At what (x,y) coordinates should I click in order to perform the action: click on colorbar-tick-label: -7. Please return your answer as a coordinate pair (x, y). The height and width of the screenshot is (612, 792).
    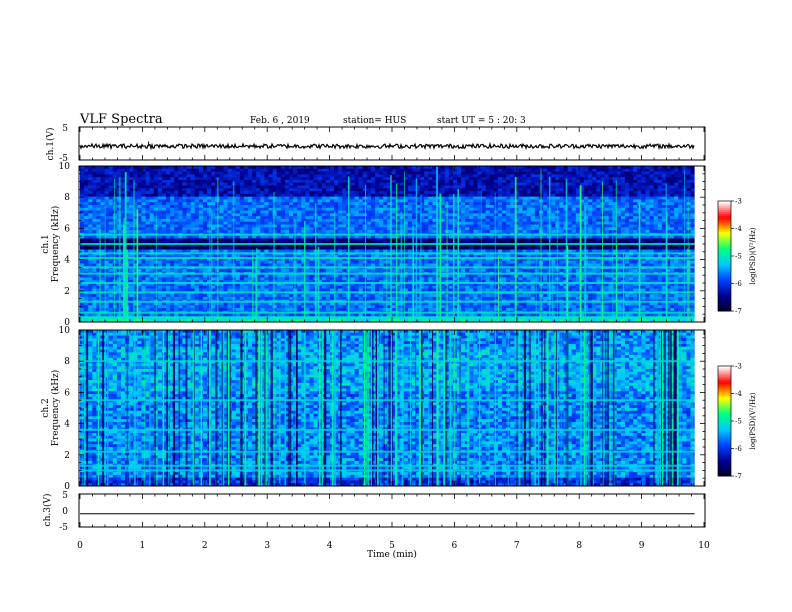
    Looking at the image, I should click on (738, 312).